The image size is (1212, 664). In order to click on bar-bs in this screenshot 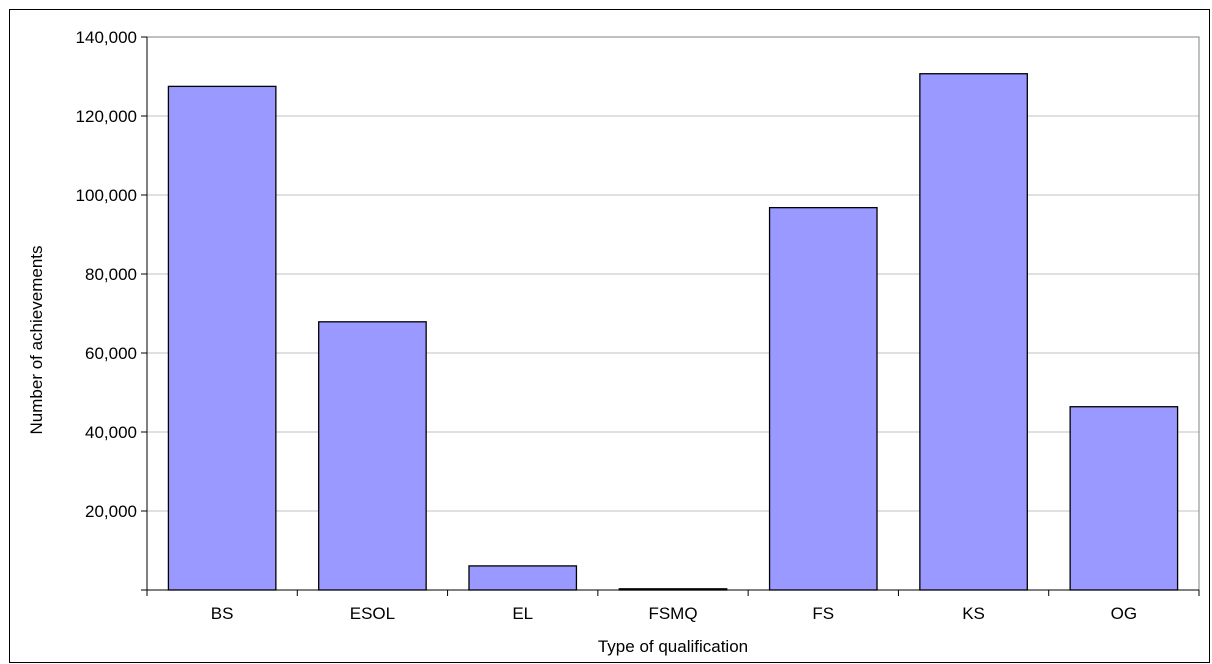, I will do `click(222, 338)`.